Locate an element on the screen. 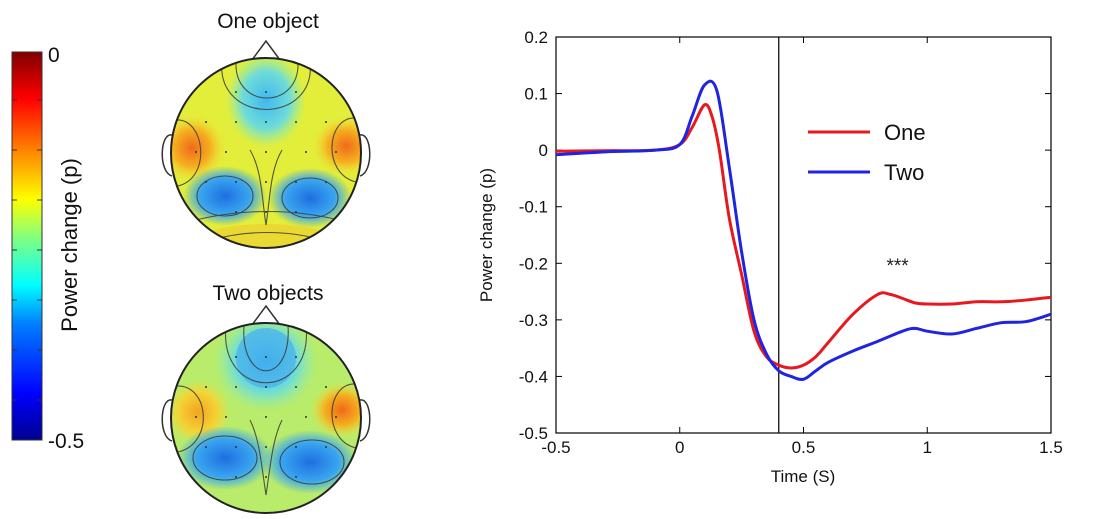 This screenshot has height=519, width=1105. colorbar-ticks is located at coordinates (27, 250).